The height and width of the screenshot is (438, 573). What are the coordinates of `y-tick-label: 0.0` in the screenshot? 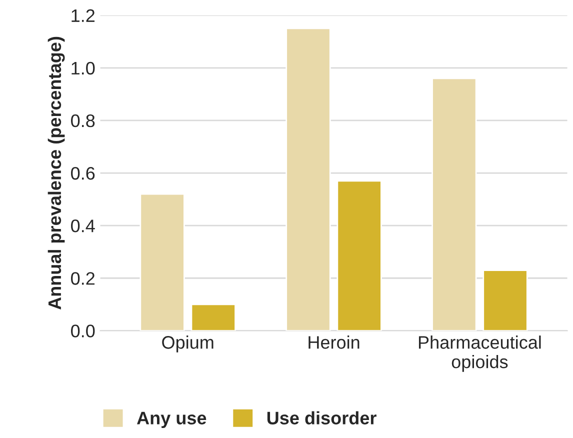 It's located at (83, 331).